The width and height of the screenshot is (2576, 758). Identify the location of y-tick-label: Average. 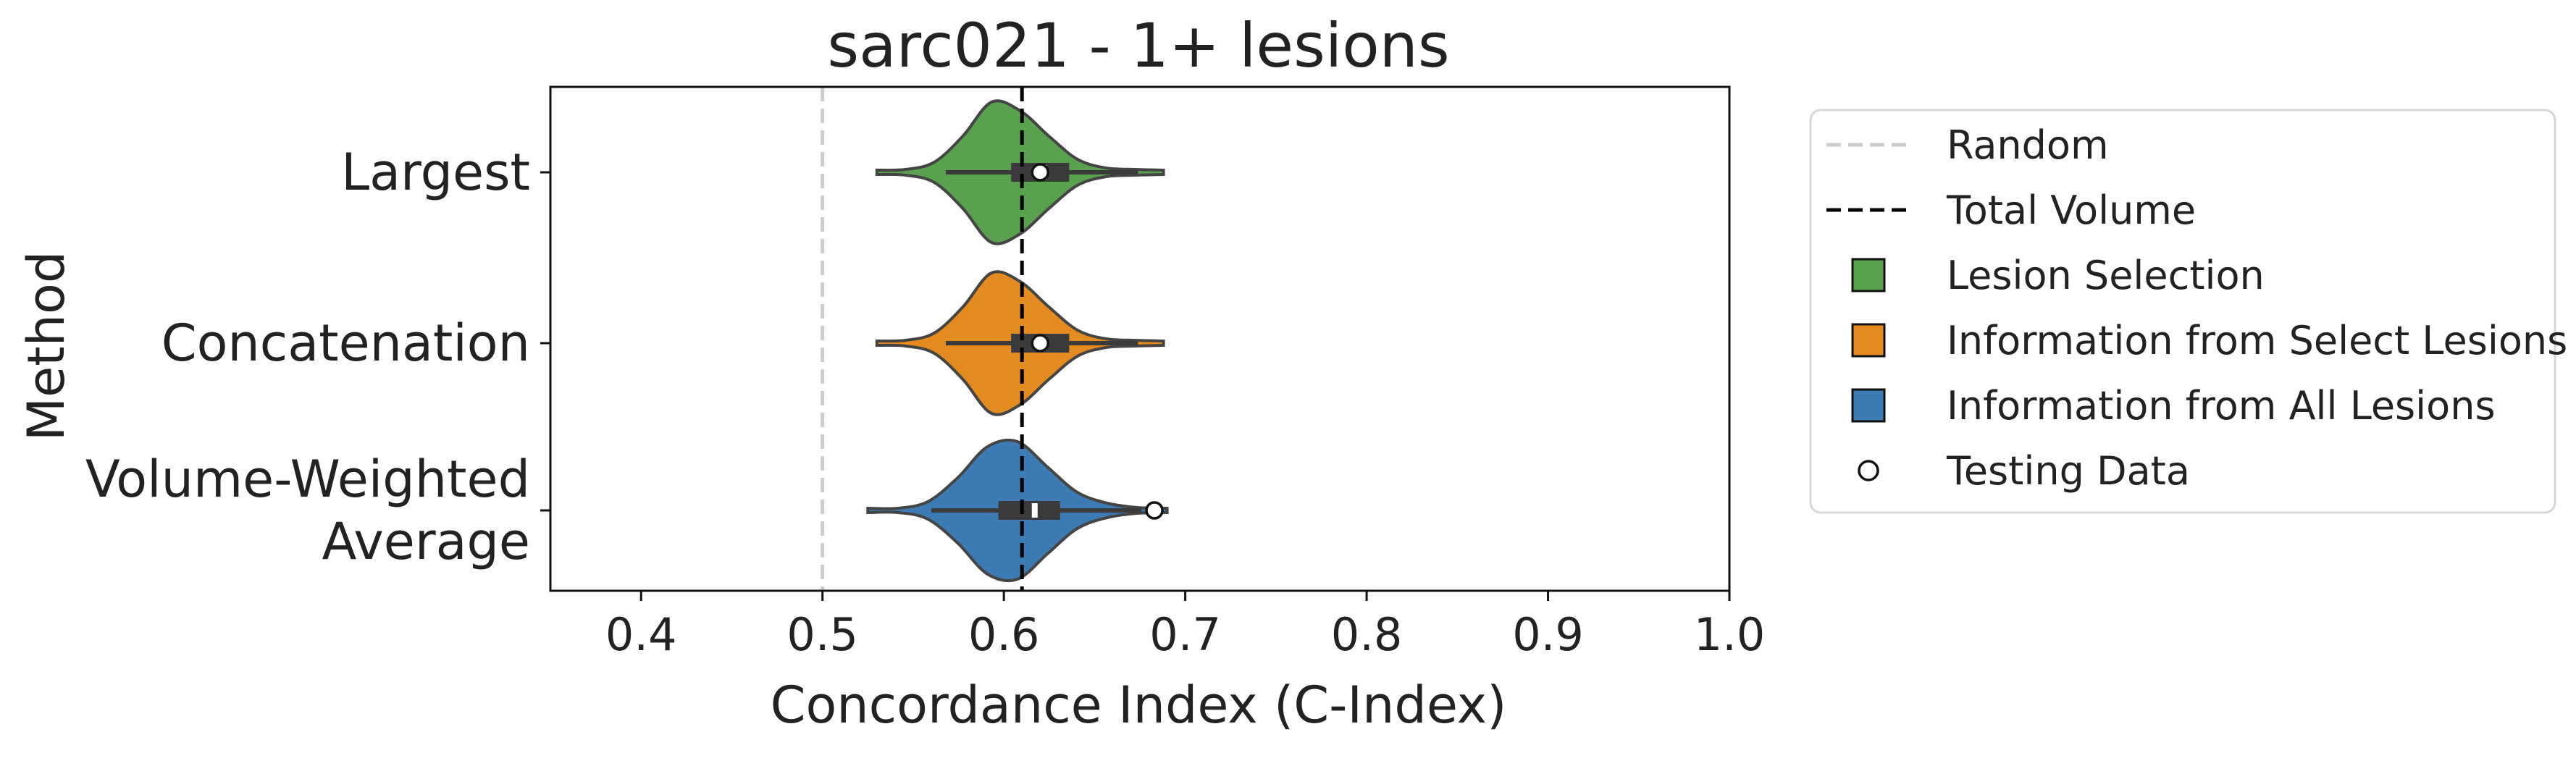
(426, 541).